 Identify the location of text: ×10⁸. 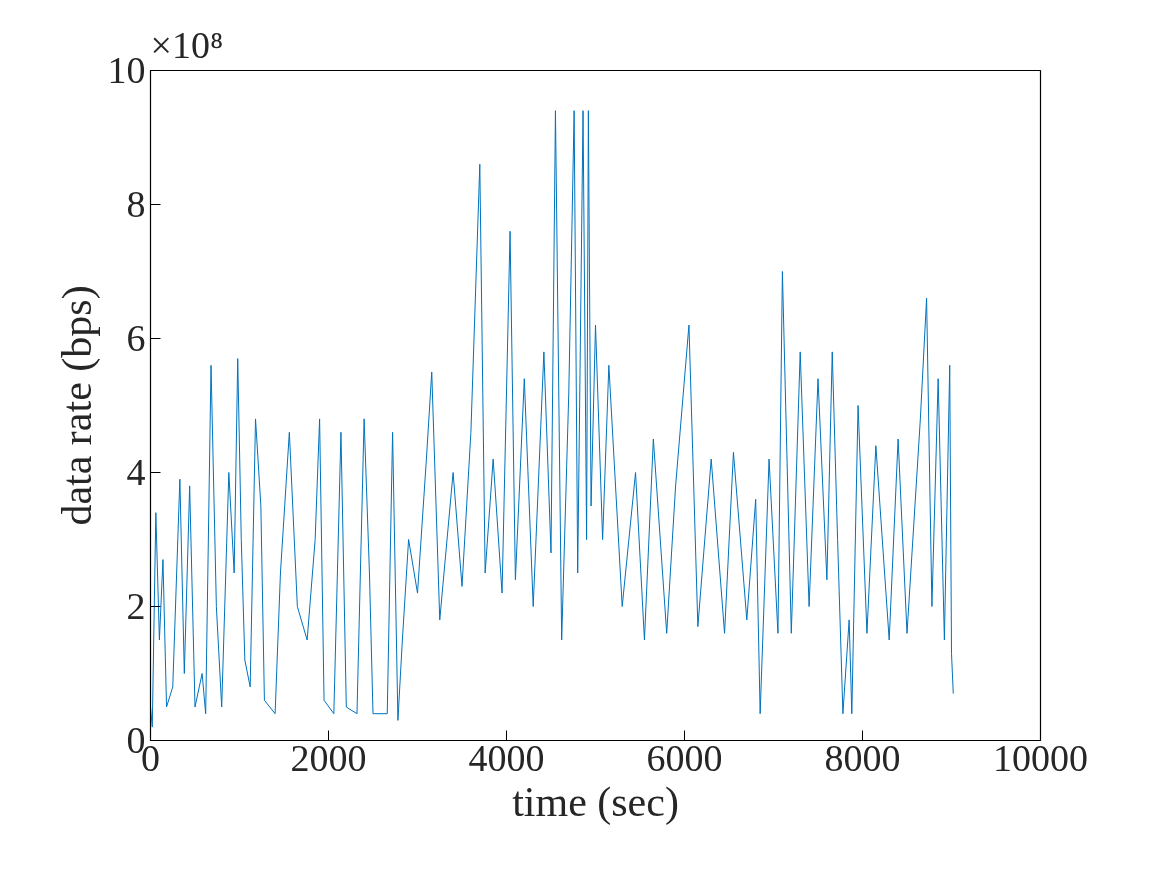
(187, 44).